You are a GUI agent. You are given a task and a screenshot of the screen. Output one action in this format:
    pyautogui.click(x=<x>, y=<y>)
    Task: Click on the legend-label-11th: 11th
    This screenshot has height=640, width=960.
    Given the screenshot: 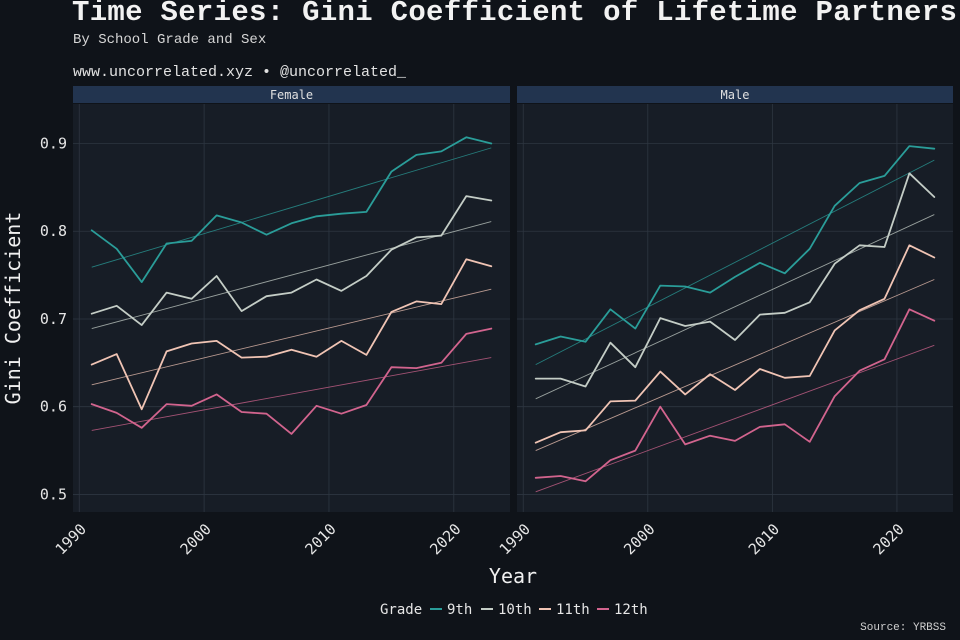 What is the action you would take?
    pyautogui.click(x=573, y=610)
    